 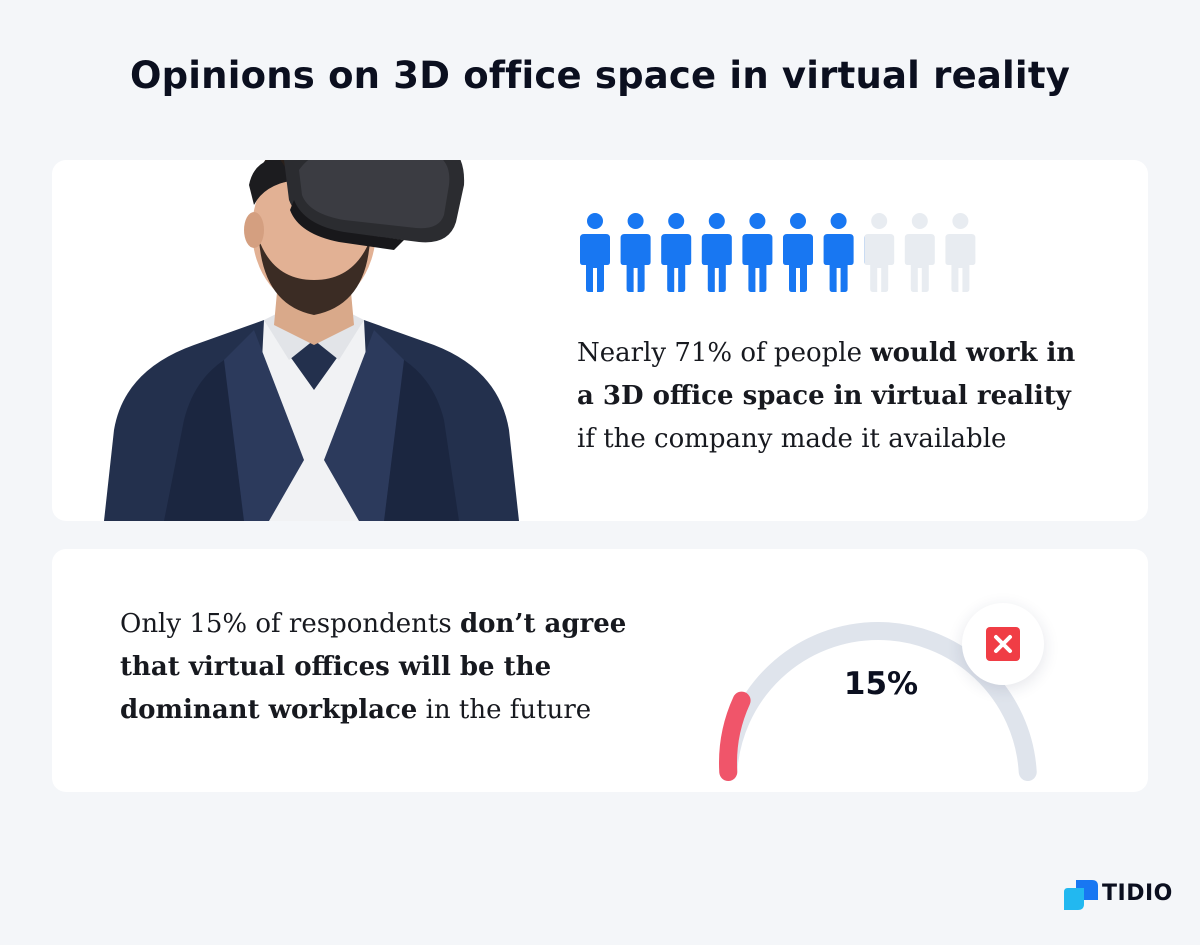 I want to click on vr-headset-man-illustration, so click(x=311, y=340).